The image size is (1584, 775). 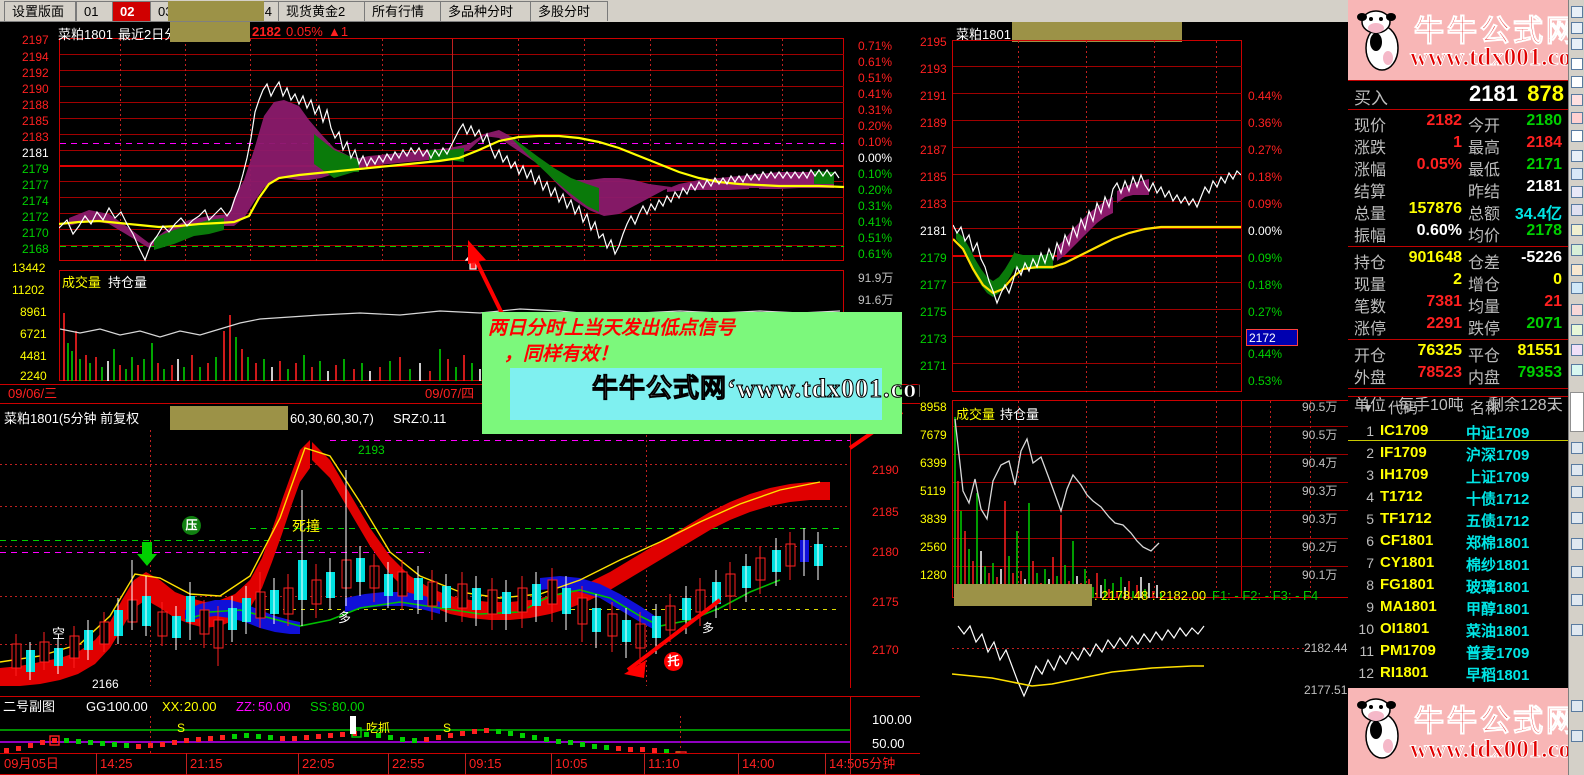 What do you see at coordinates (1577, 572) in the screenshot?
I see `nav-item-h-icon` at bounding box center [1577, 572].